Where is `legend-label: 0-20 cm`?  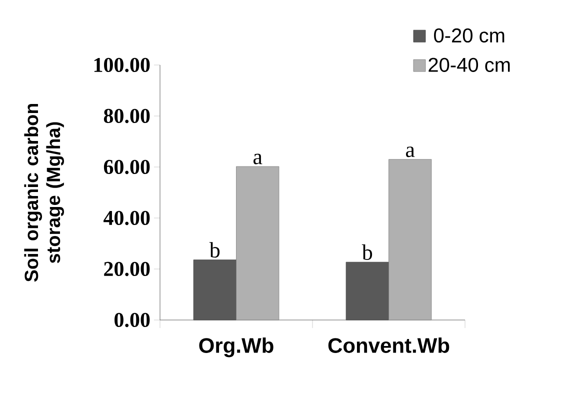
legend-label: 0-20 cm is located at coordinates (469, 35).